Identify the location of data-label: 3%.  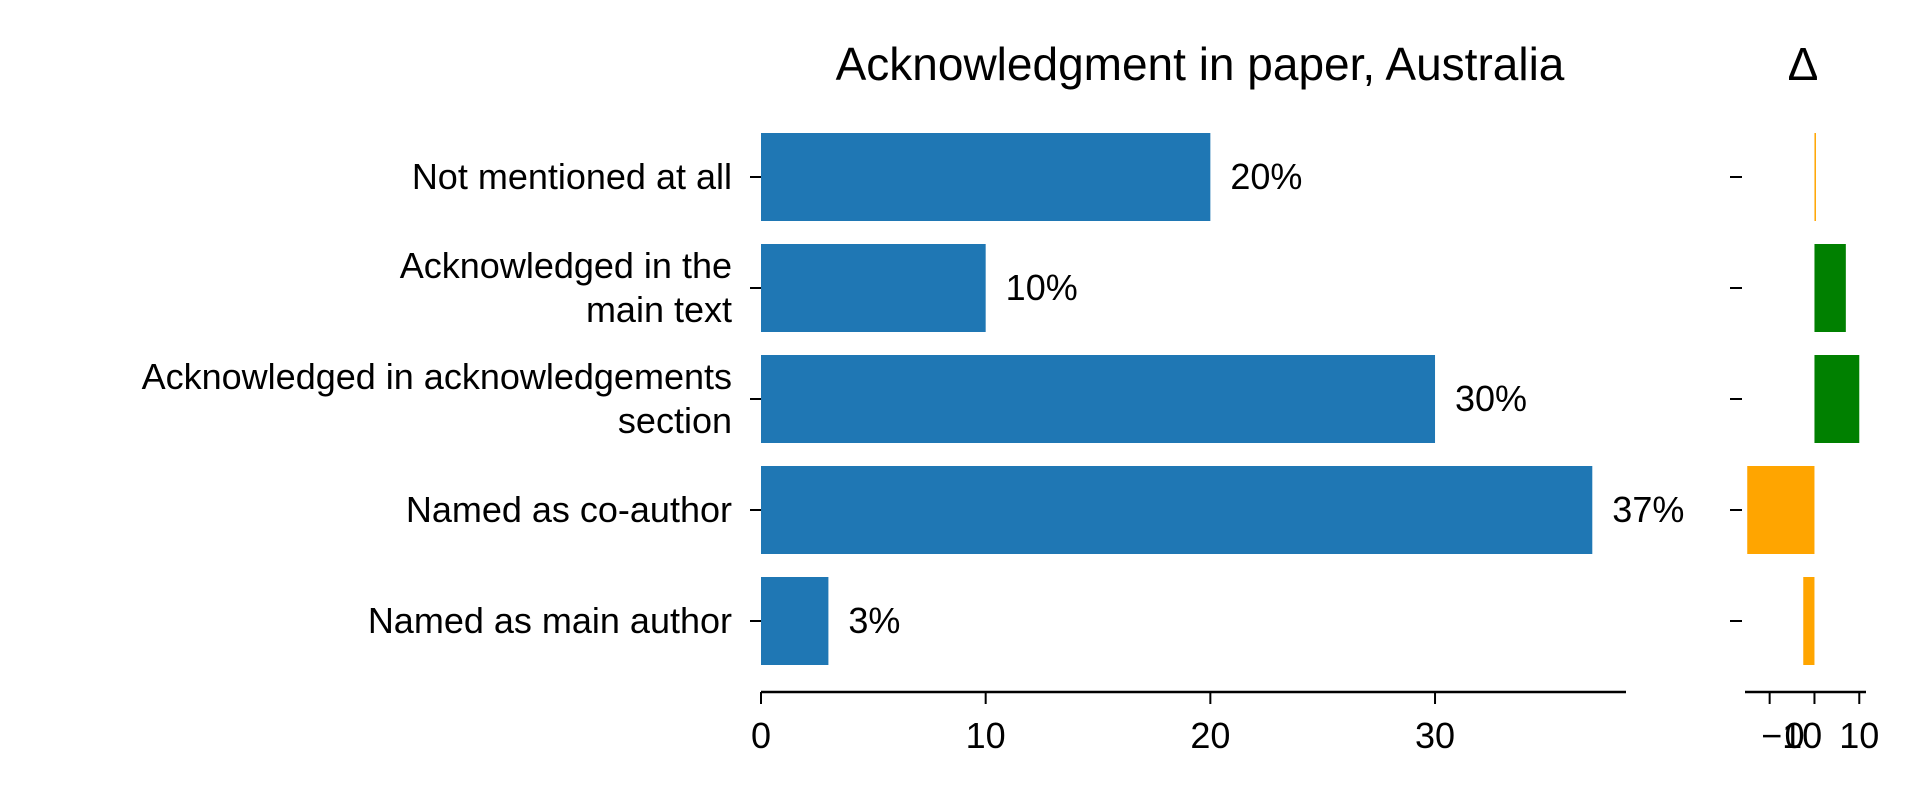
(874, 620).